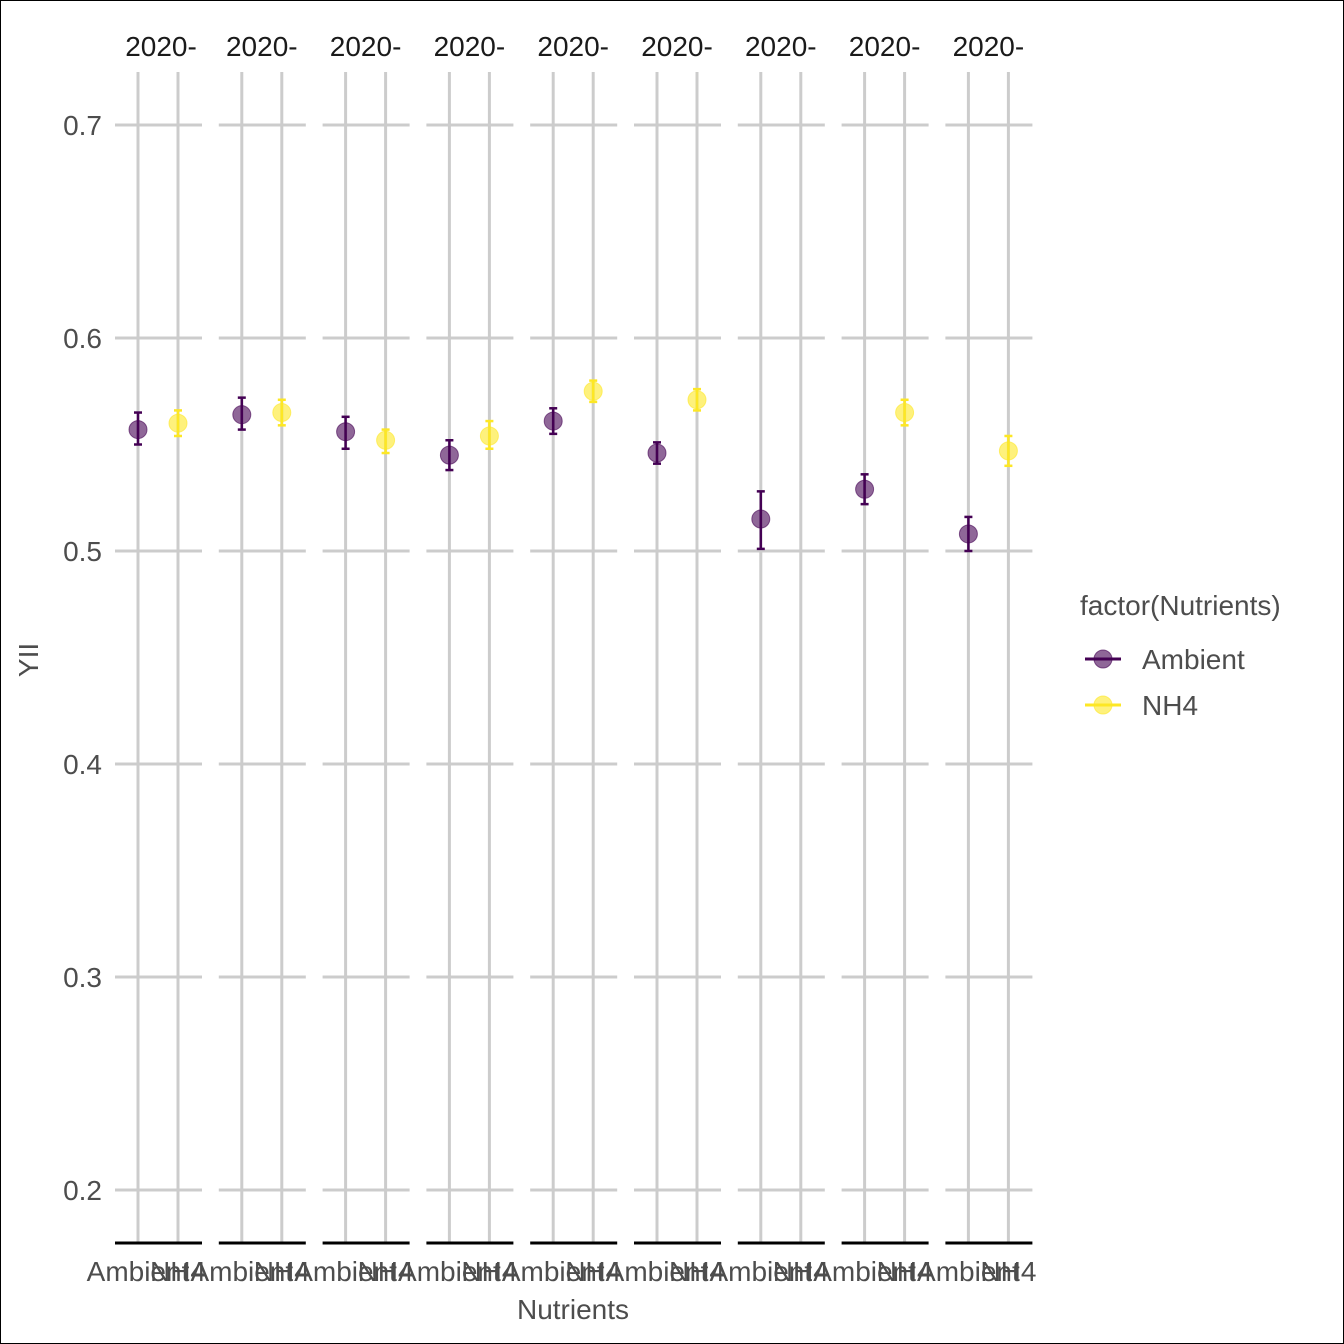 The width and height of the screenshot is (1344, 1344). What do you see at coordinates (82, 977) in the screenshot?
I see `y-tick-label: 0.3` at bounding box center [82, 977].